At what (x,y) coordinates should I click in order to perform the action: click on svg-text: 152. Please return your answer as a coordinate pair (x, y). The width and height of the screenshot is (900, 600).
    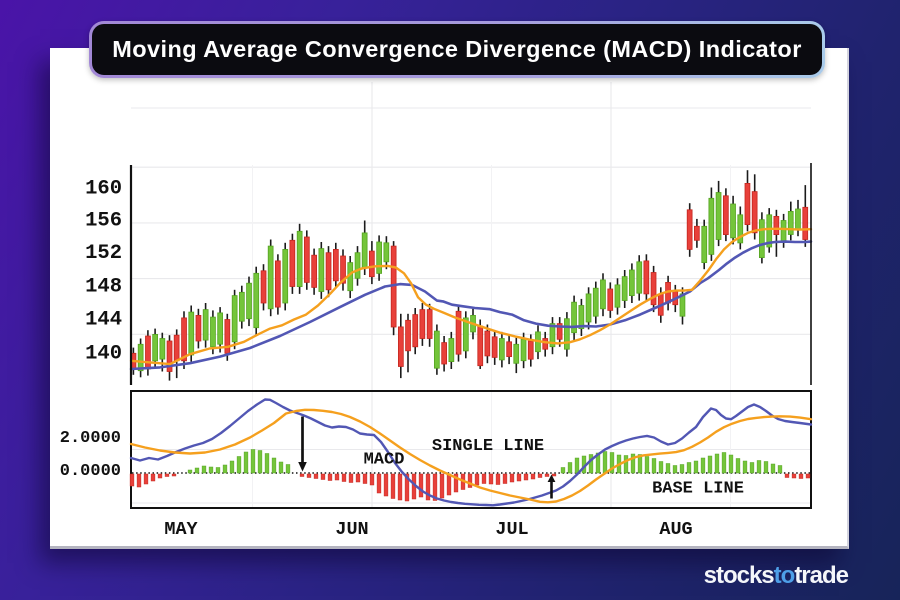
    Looking at the image, I should click on (103, 253).